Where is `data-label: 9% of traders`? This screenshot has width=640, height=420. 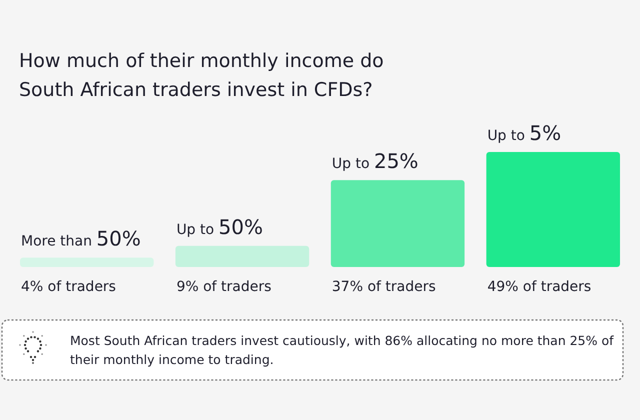
data-label: 9% of traders is located at coordinates (224, 287).